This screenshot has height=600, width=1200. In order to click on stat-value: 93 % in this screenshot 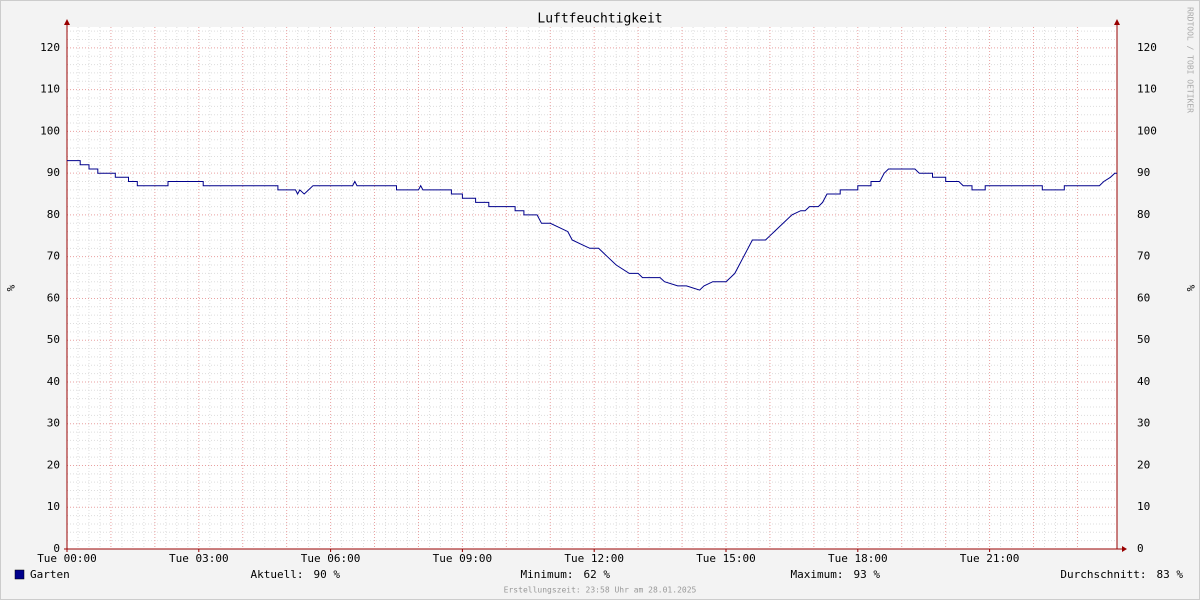, I will do `click(867, 574)`.